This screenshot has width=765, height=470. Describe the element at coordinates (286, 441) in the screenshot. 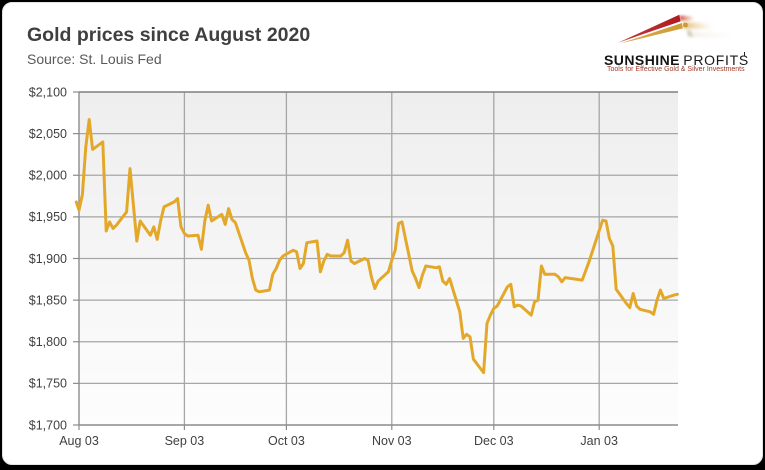

I see `svg-text: Oct 03` at that location.